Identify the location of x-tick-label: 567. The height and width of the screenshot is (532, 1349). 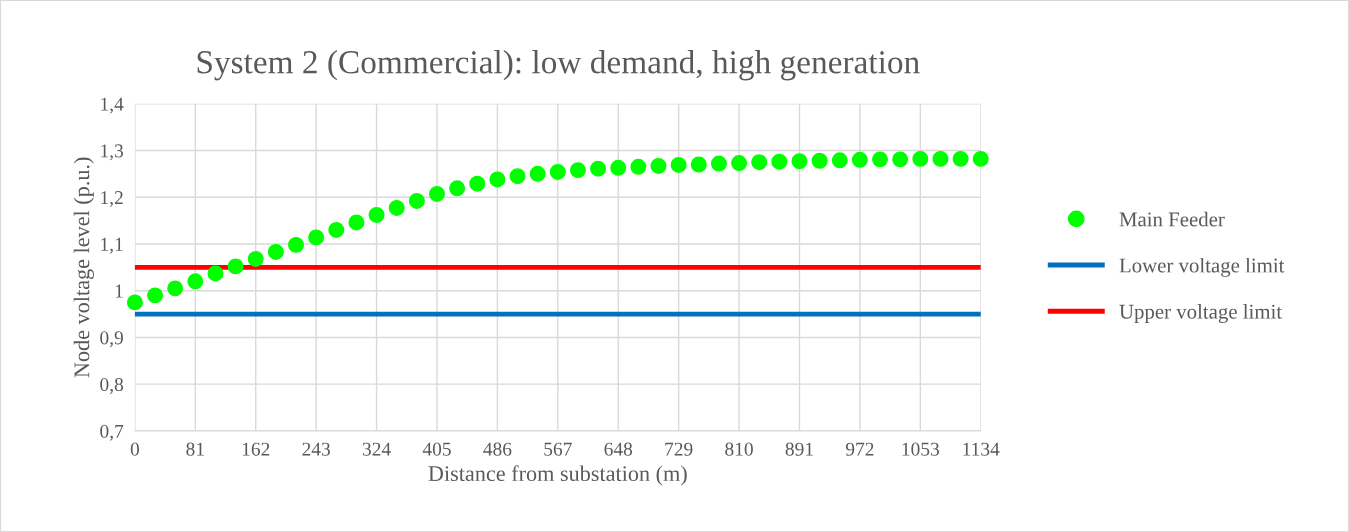
(558, 449).